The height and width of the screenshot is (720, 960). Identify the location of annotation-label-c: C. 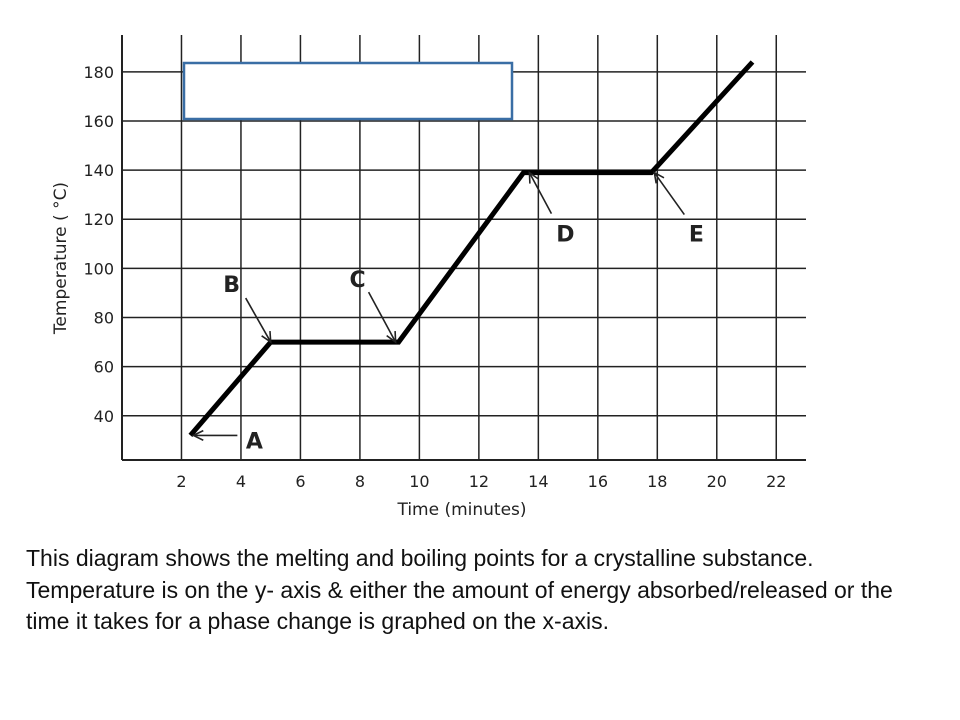
(358, 280).